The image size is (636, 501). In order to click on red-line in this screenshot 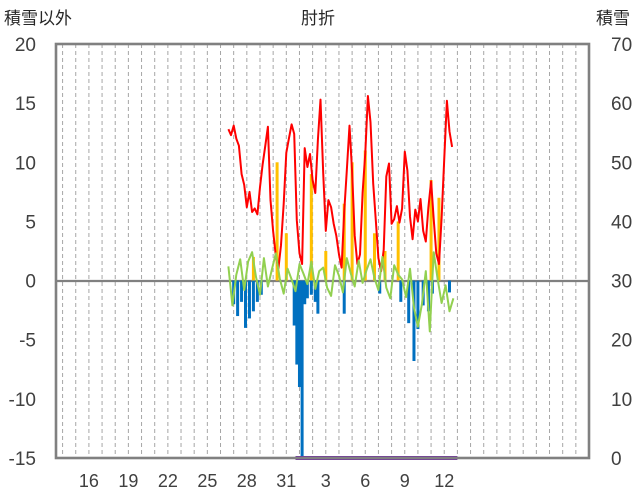, I will do `click(340, 184)`.